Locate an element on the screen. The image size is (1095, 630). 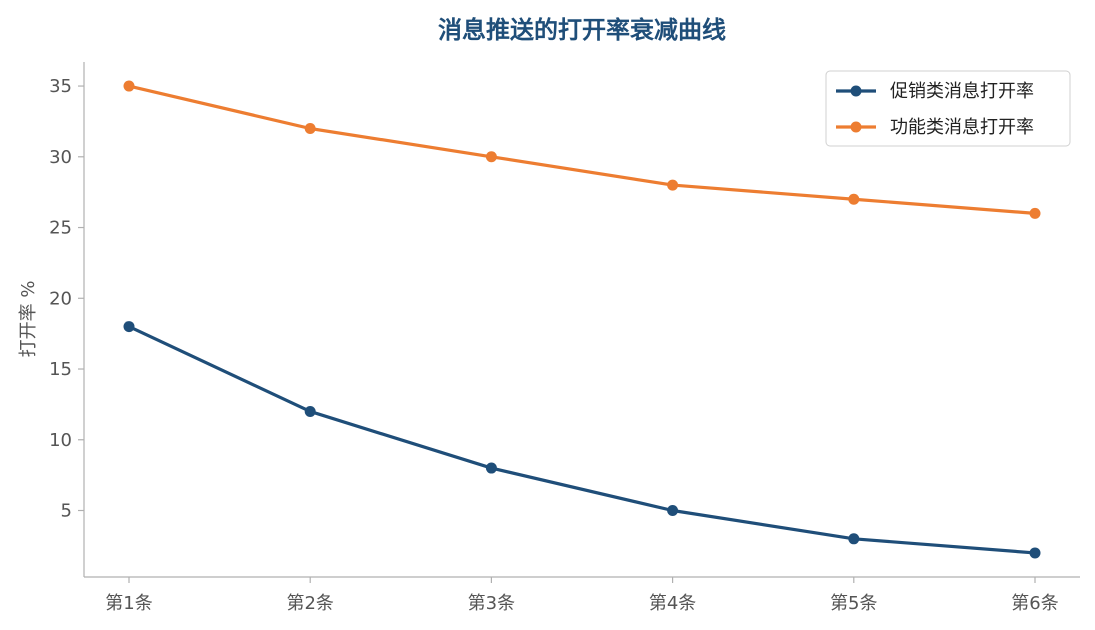
y-tick-label: 5 is located at coordinates (66, 511).